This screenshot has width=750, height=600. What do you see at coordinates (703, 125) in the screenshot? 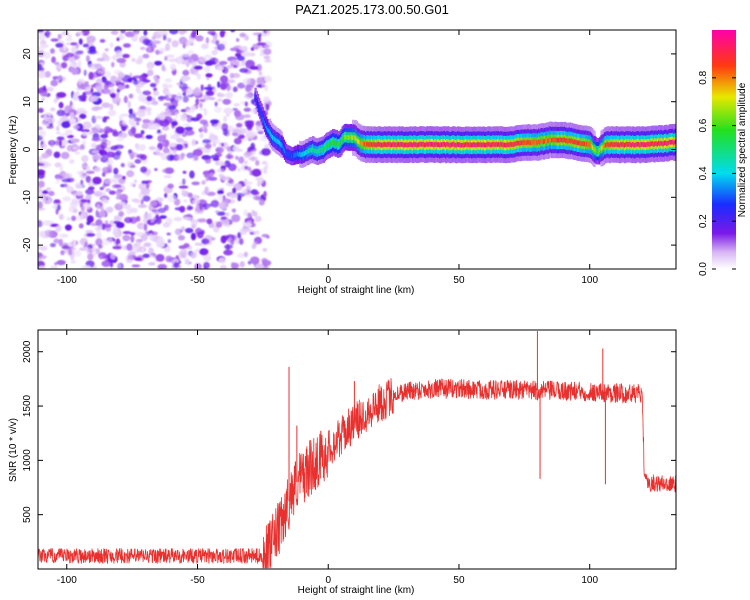
I see `colorbar-tick-label: 0.6` at bounding box center [703, 125].